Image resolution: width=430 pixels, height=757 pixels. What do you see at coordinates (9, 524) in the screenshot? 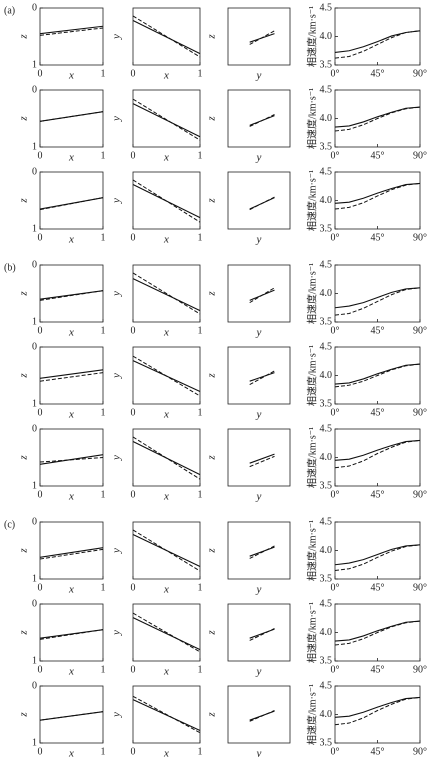
I see `panel-label: (c)` at bounding box center [9, 524].